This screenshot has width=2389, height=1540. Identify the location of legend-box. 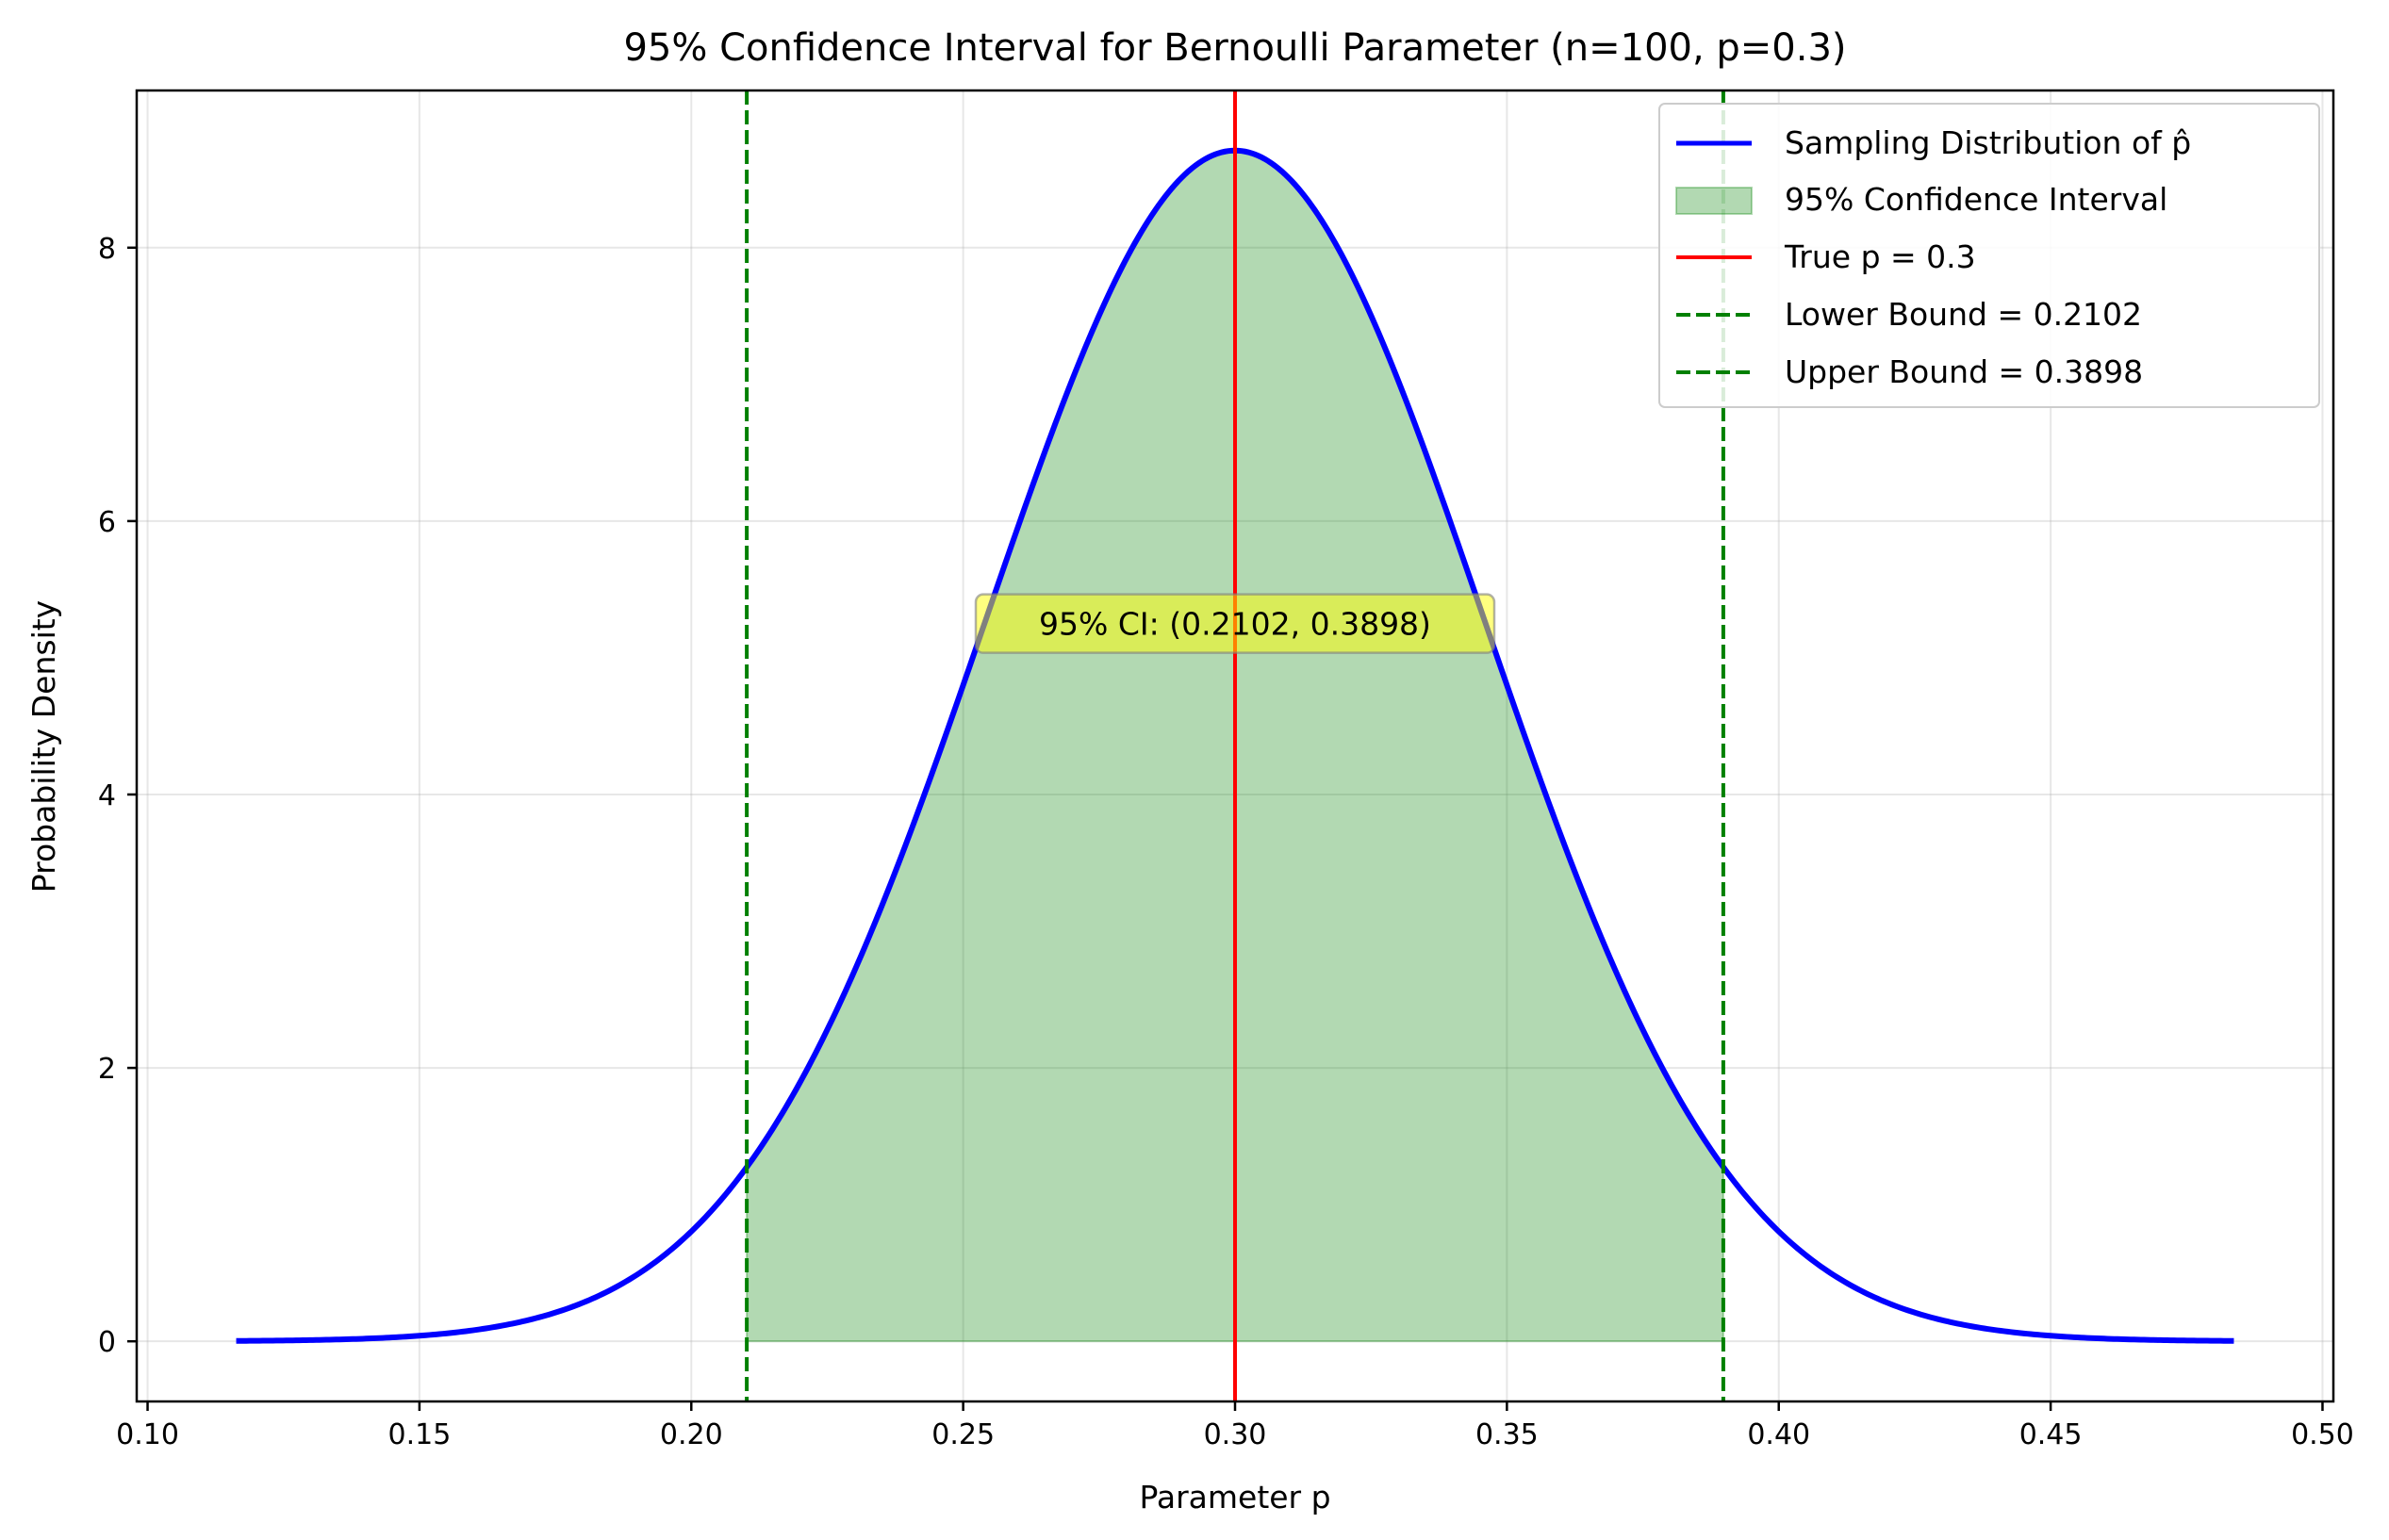
(1989, 255).